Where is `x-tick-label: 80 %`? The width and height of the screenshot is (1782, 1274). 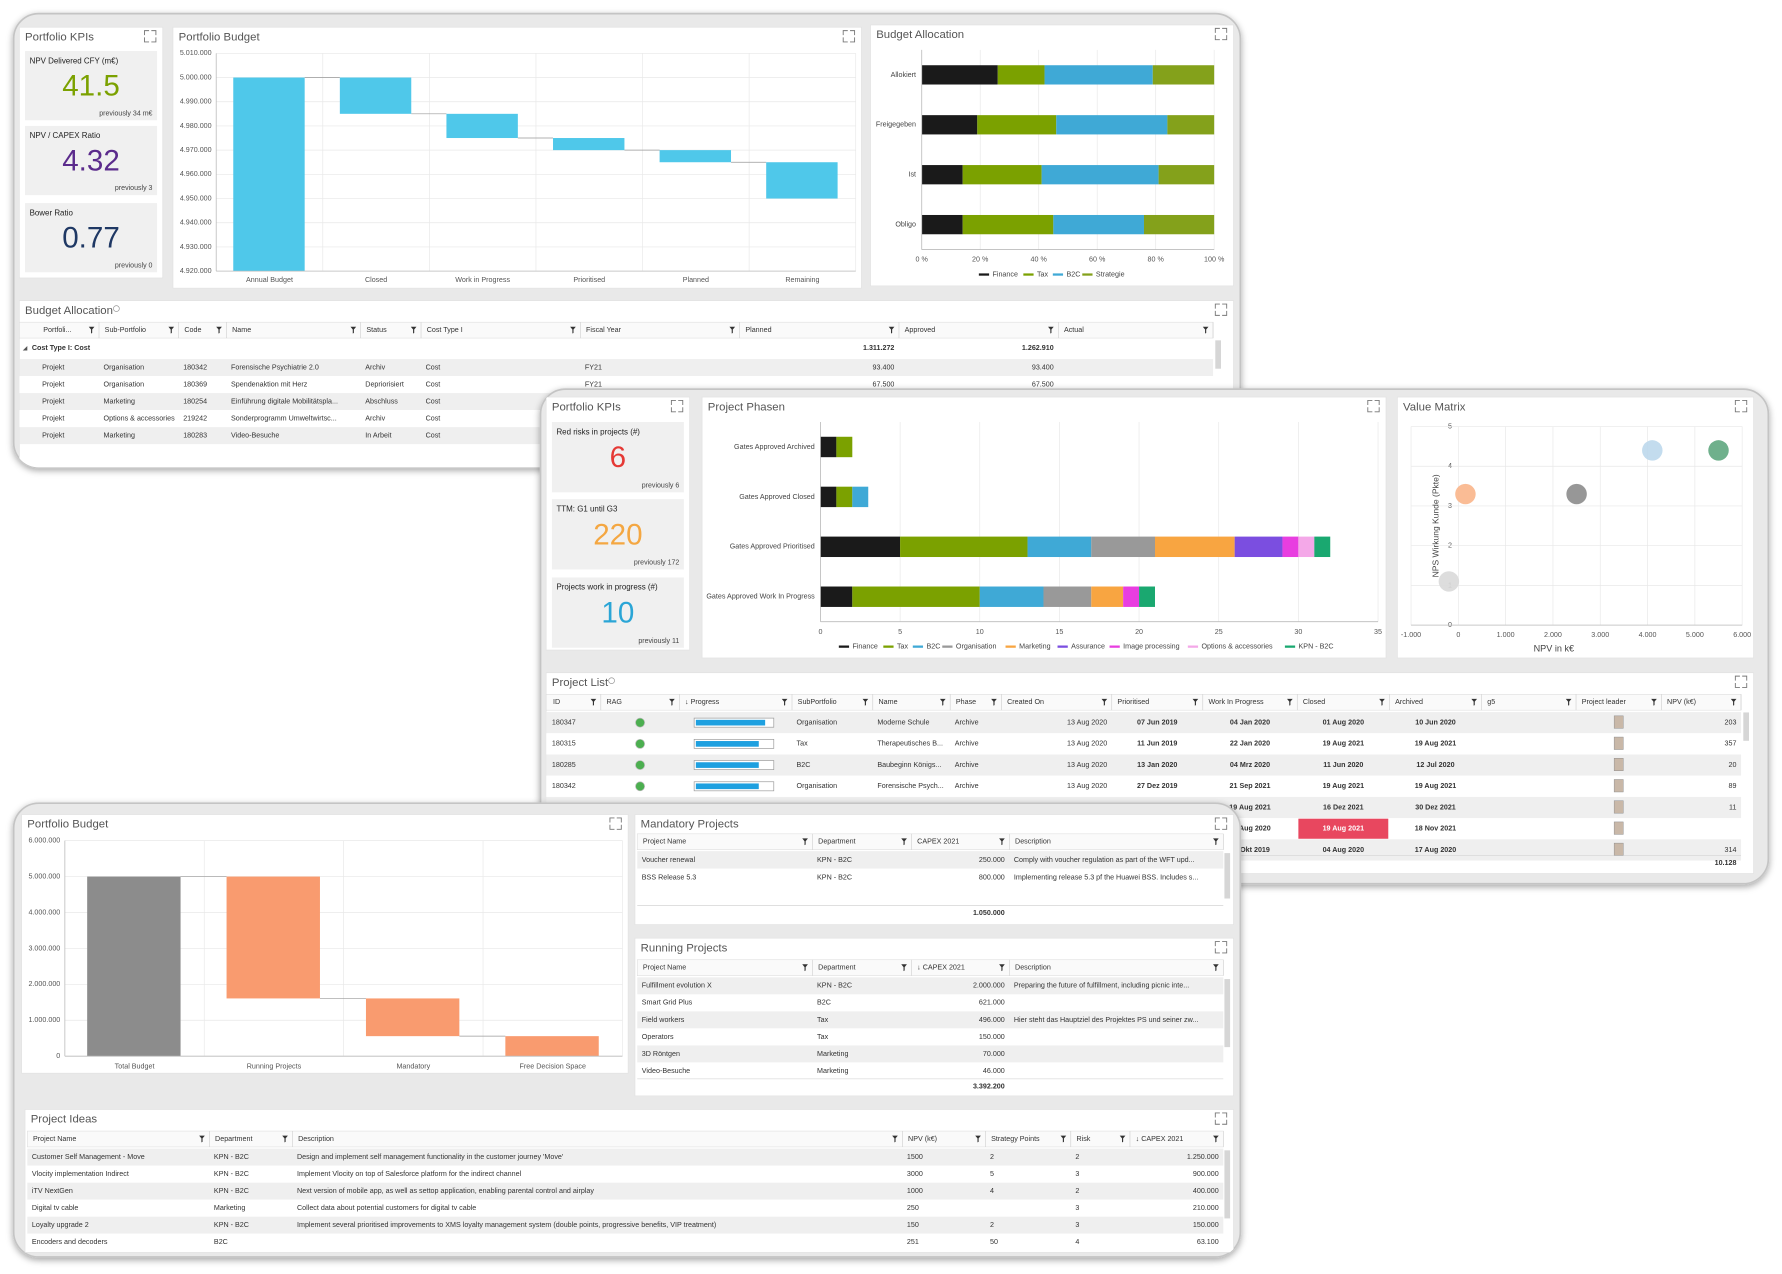 x-tick-label: 80 % is located at coordinates (1156, 260).